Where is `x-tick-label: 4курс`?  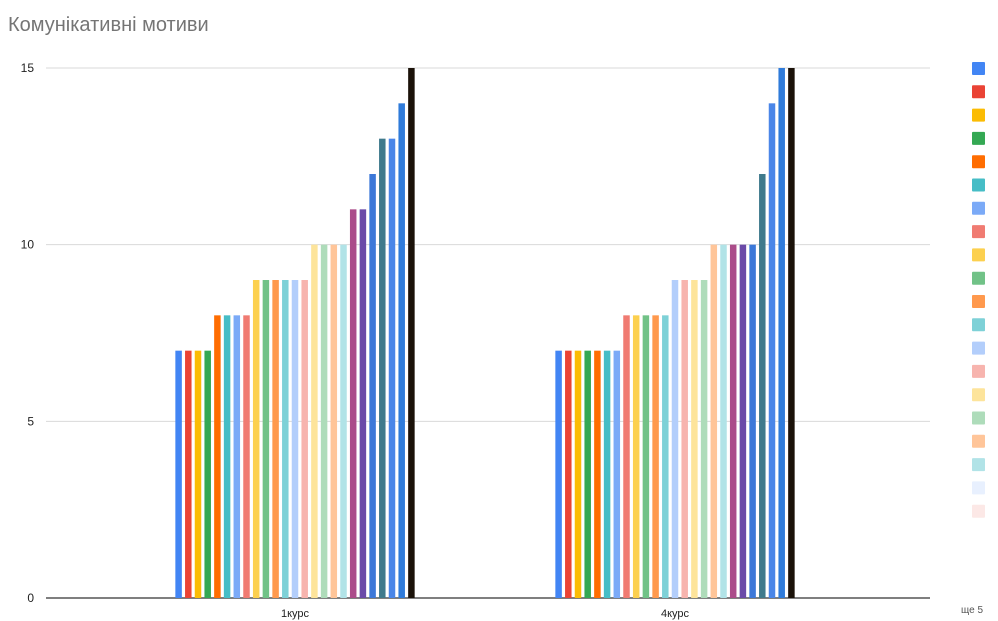
x-tick-label: 4курс is located at coordinates (675, 614).